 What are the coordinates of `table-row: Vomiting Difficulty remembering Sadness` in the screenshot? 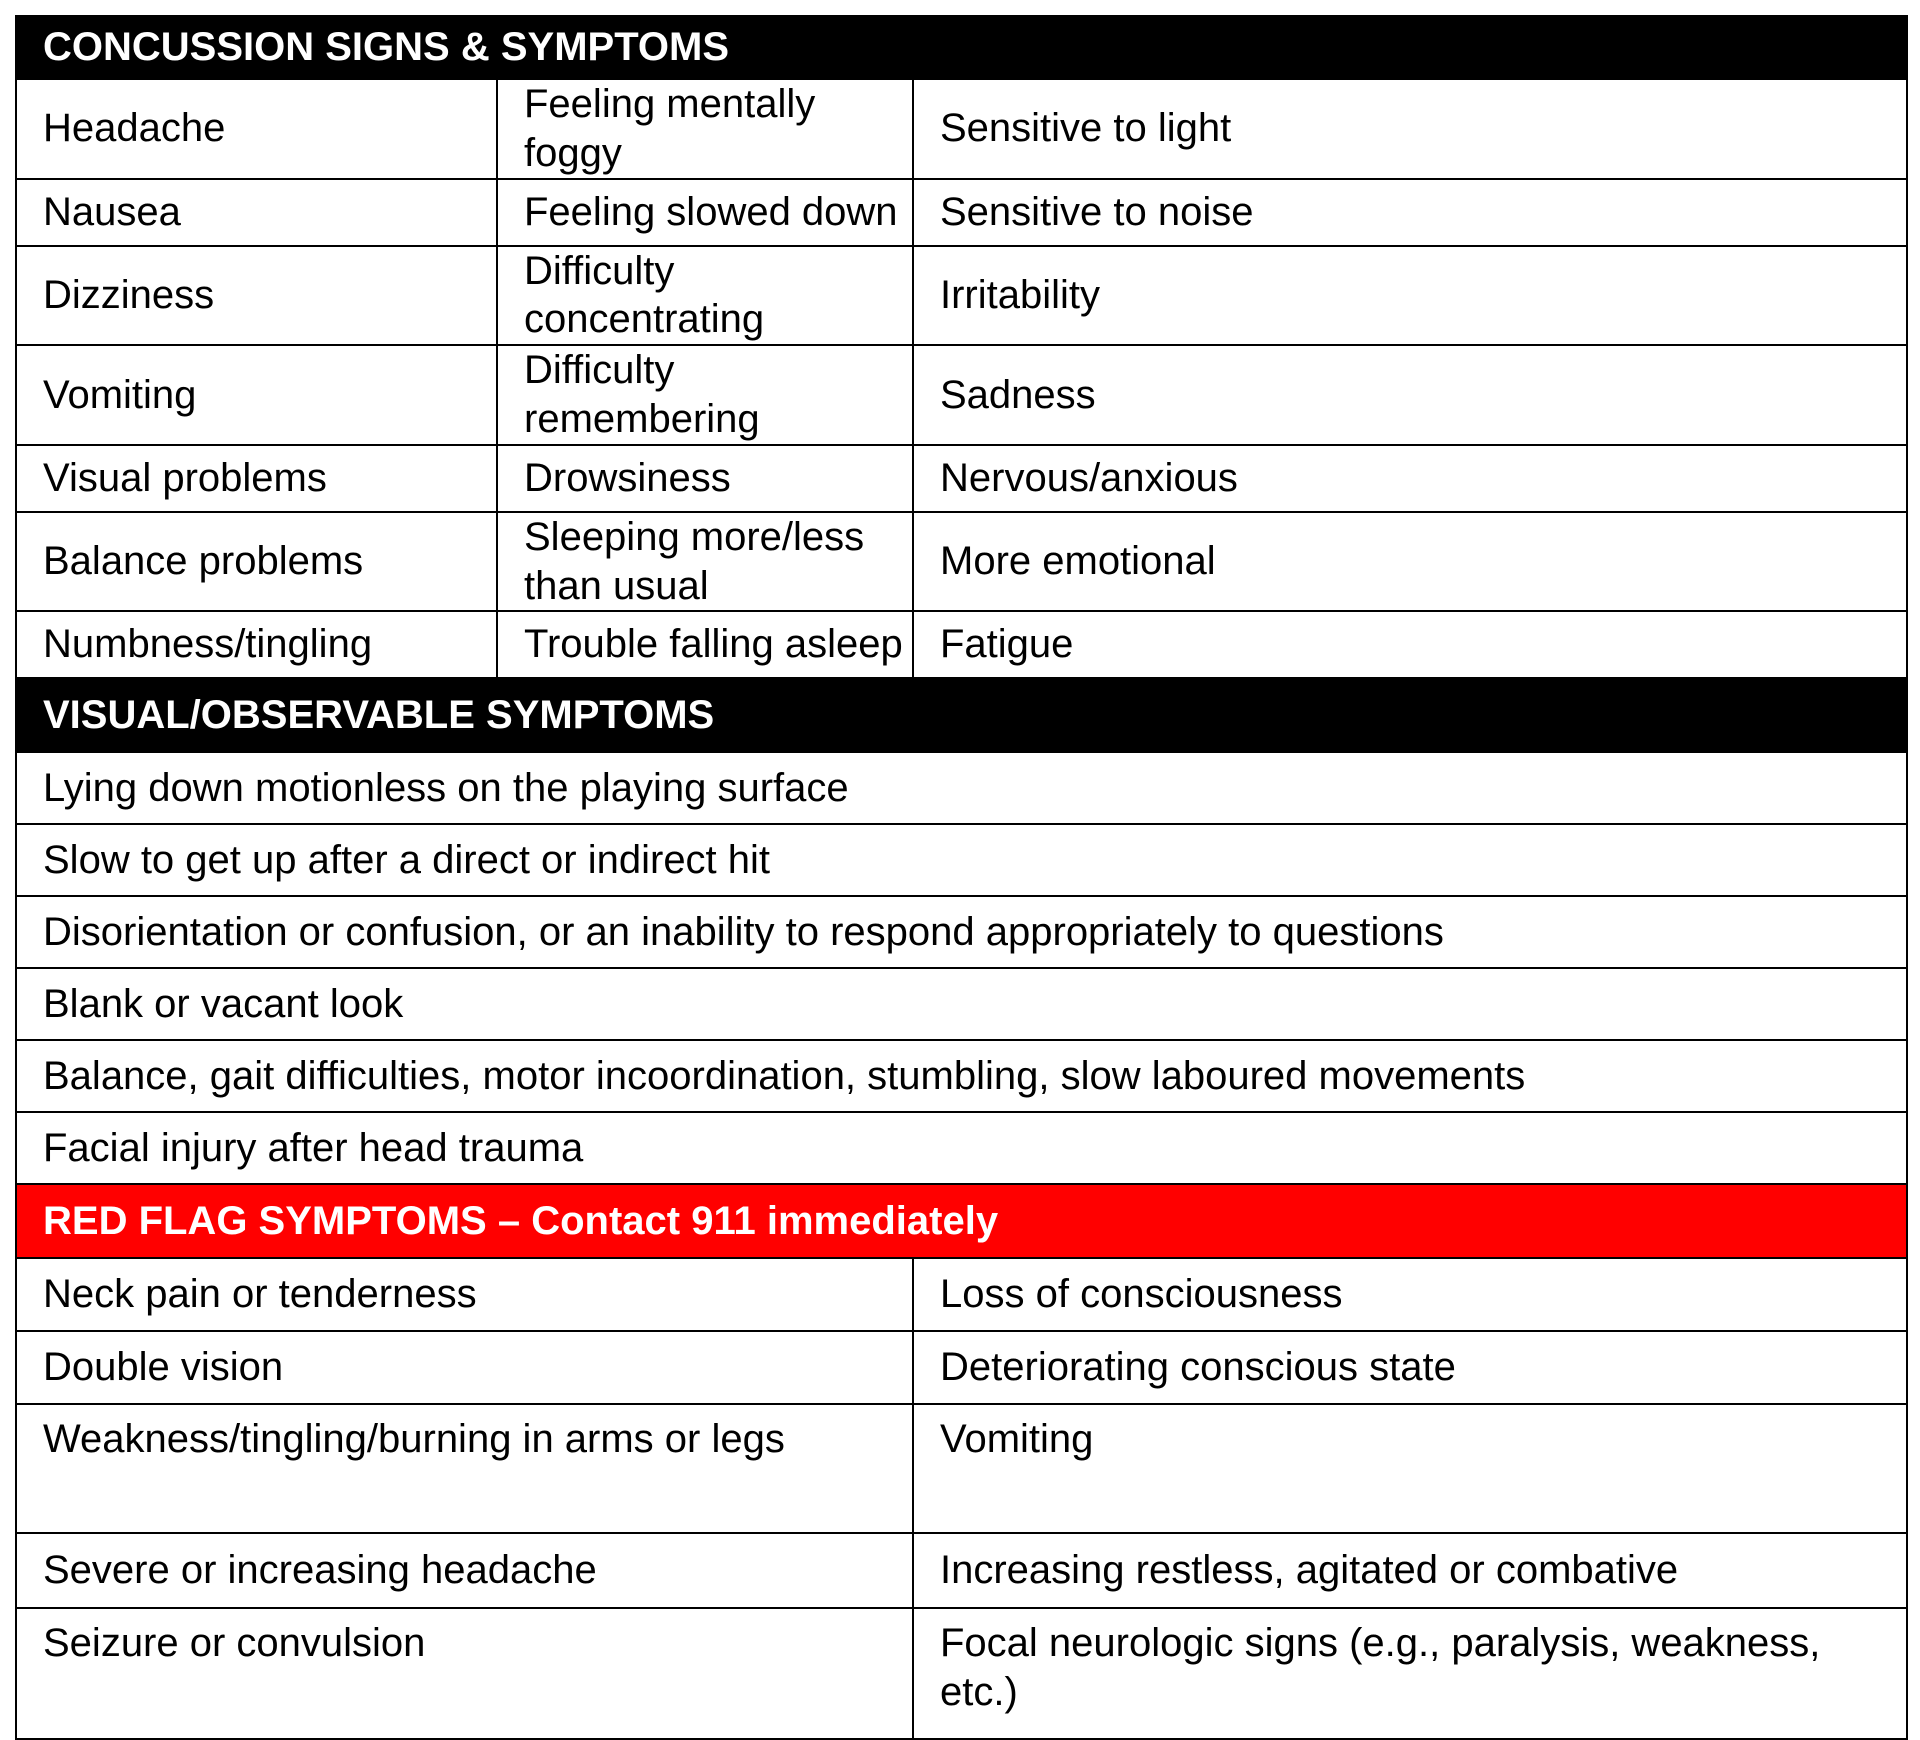 It's located at (962, 395).